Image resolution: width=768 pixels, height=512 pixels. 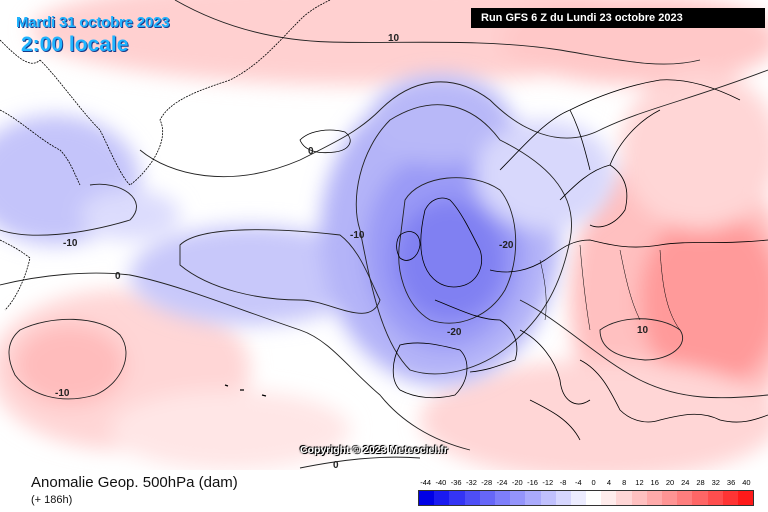 I want to click on forecast-date: Mardi 31 octobre 2023, so click(x=93, y=22).